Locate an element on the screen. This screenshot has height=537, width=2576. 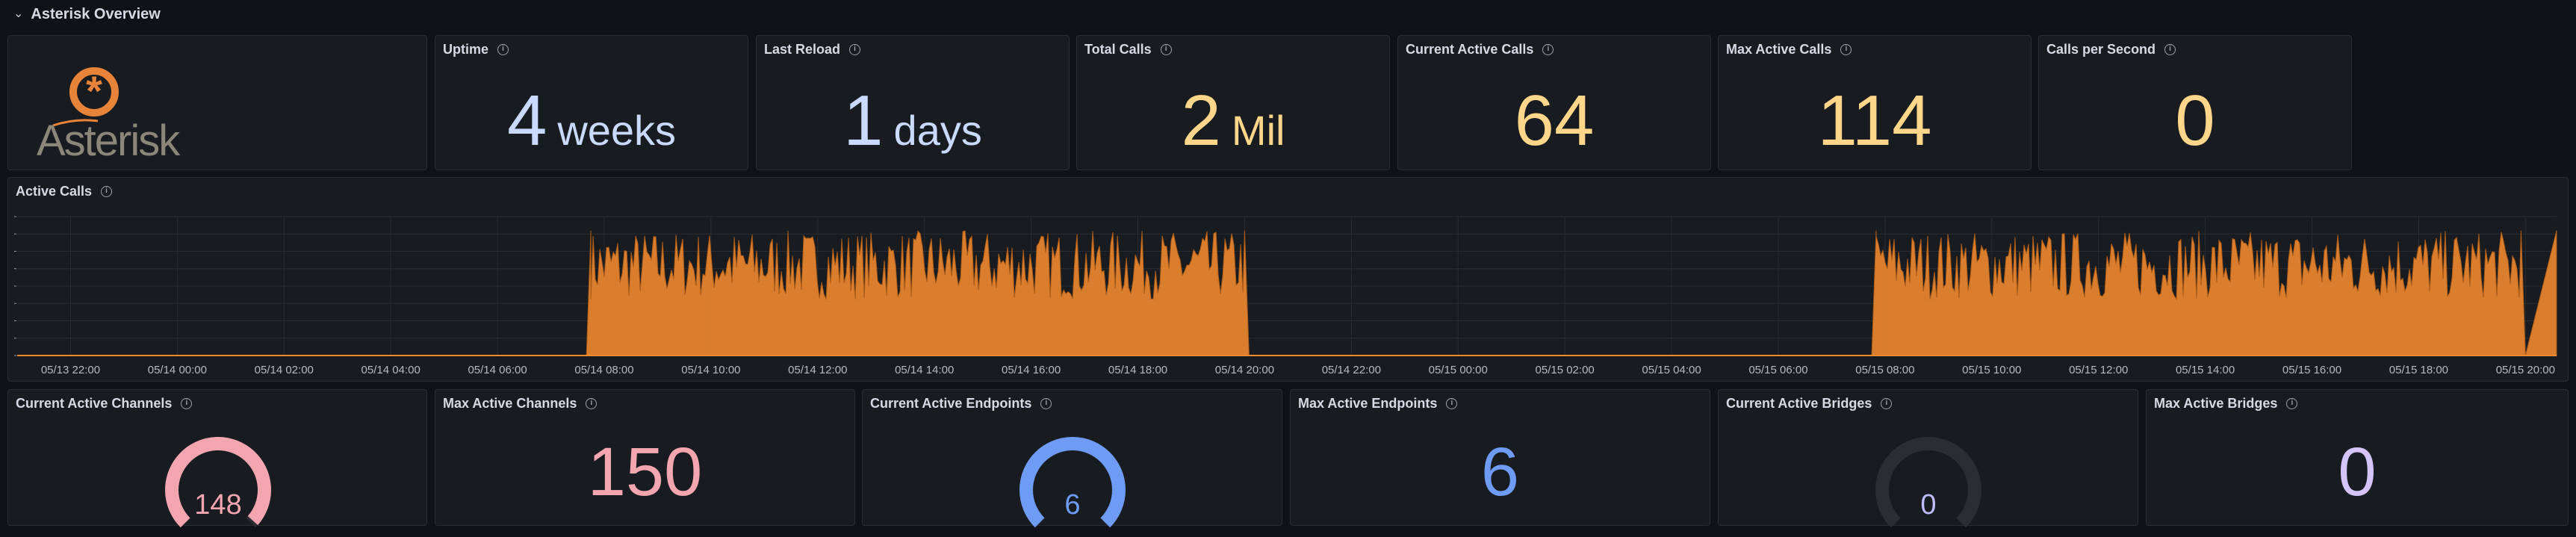
current-active-channels-panel: Current Active Channels i 148 is located at coordinates (217, 458).